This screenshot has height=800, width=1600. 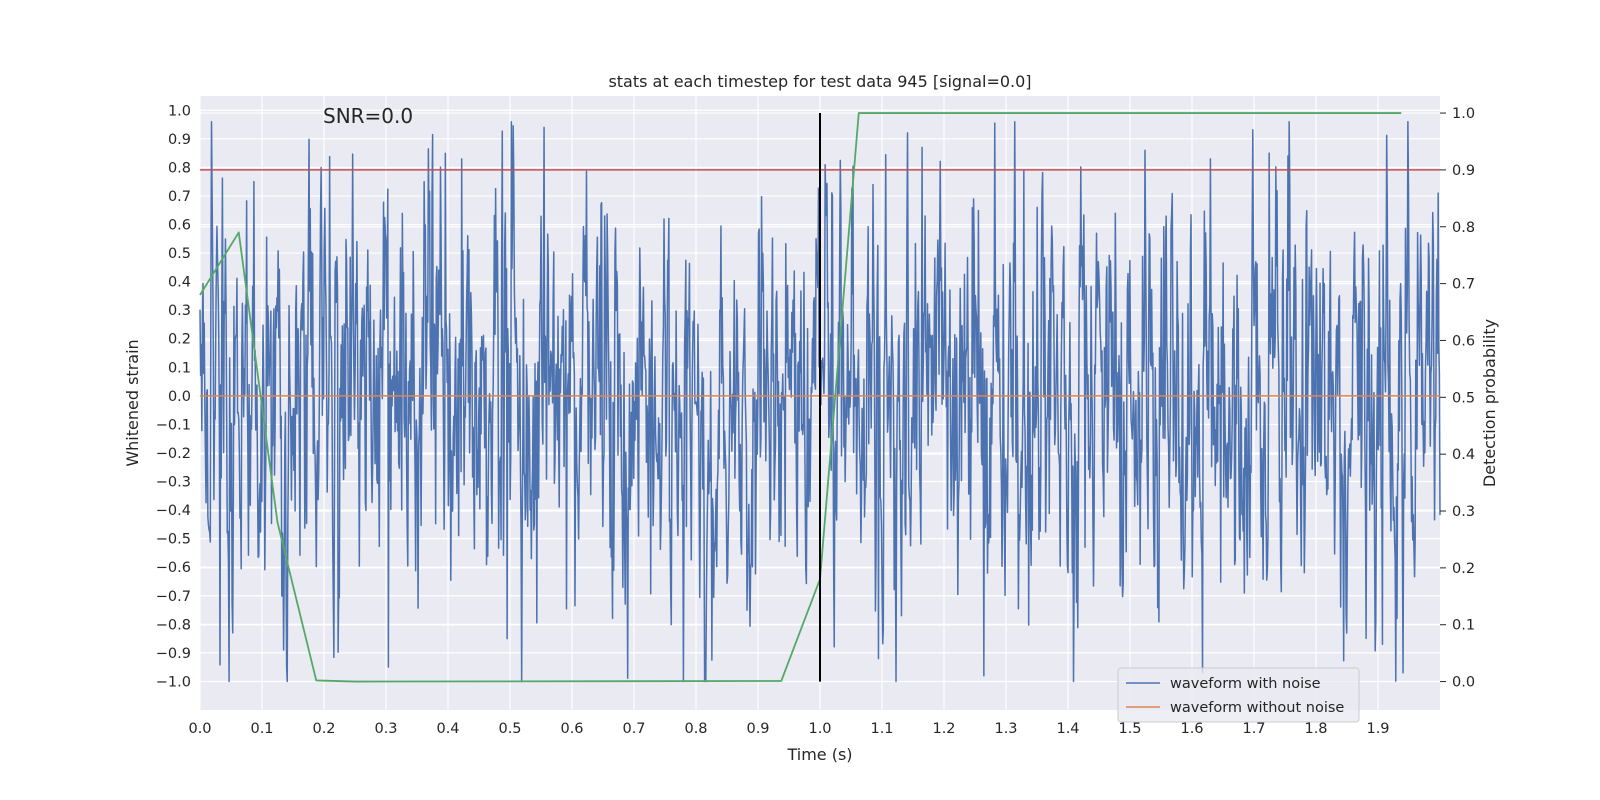 I want to click on y-tick-label: 0.7, so click(x=179, y=197).